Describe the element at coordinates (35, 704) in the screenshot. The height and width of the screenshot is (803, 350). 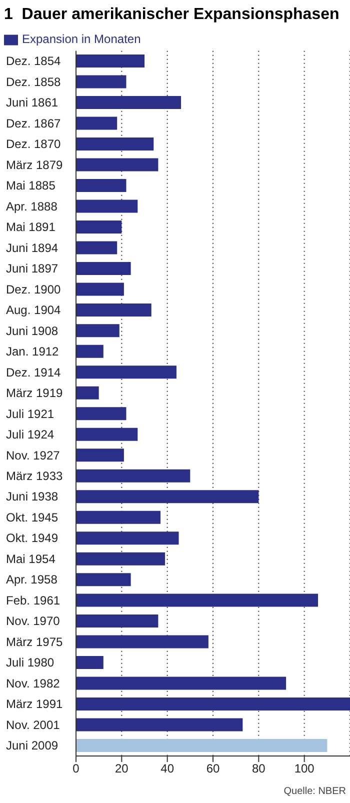
I see `y-tick-label: März 1991` at that location.